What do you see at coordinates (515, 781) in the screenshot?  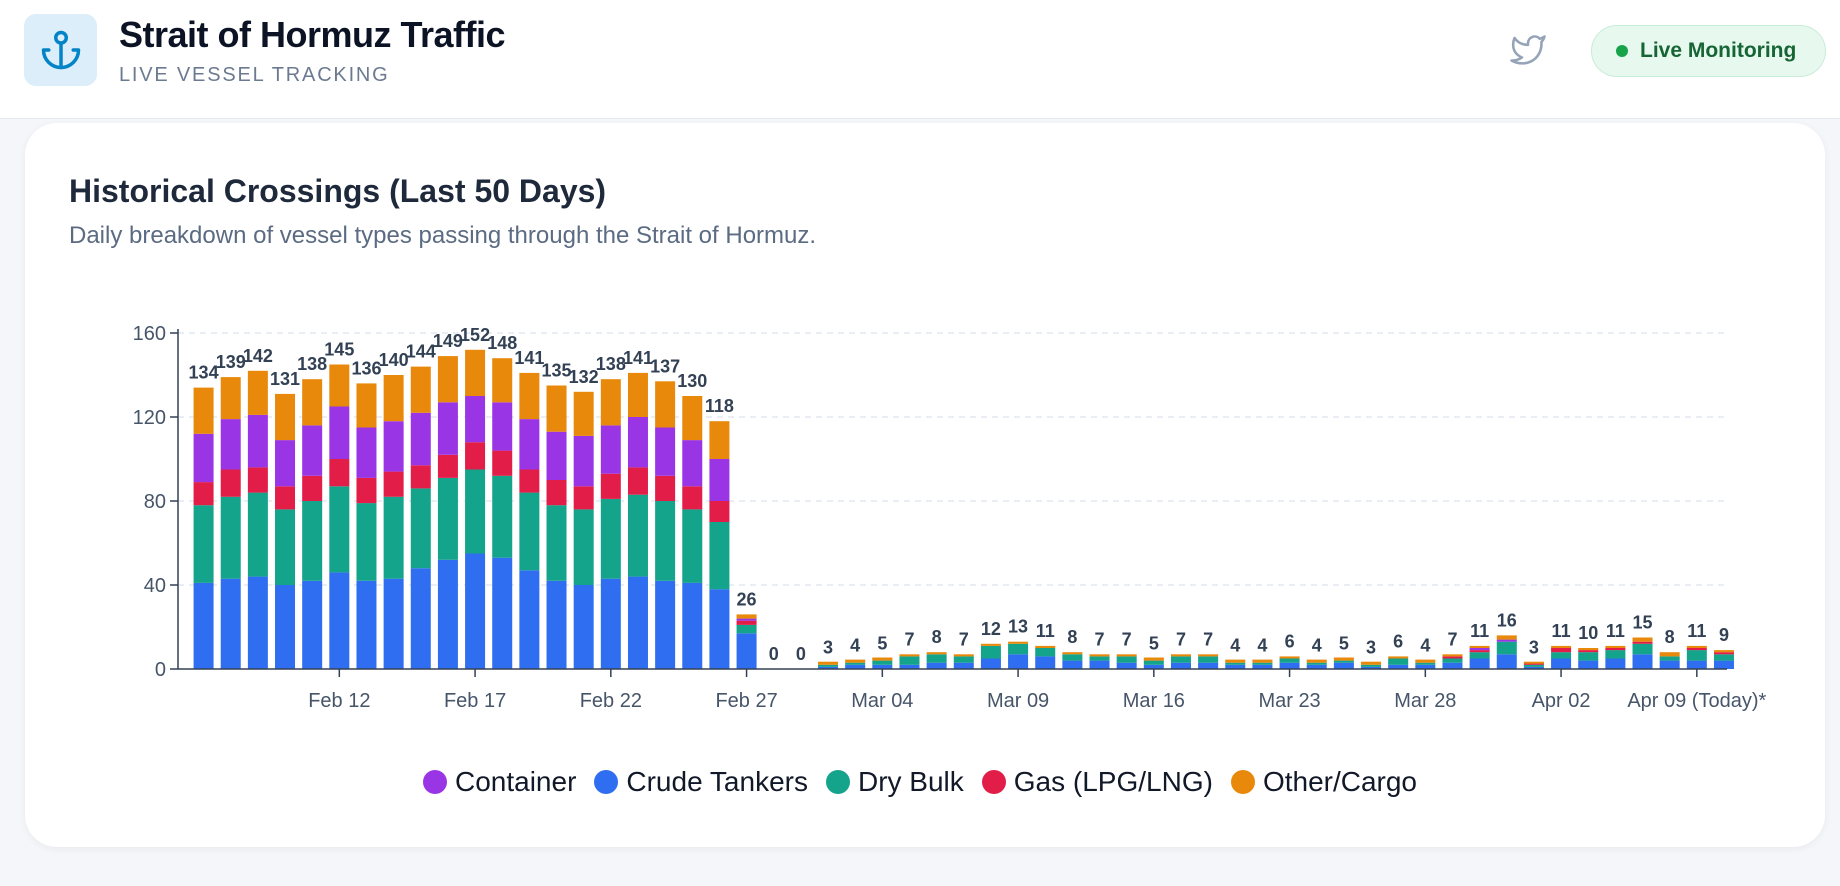 I see `legend-label: Container` at bounding box center [515, 781].